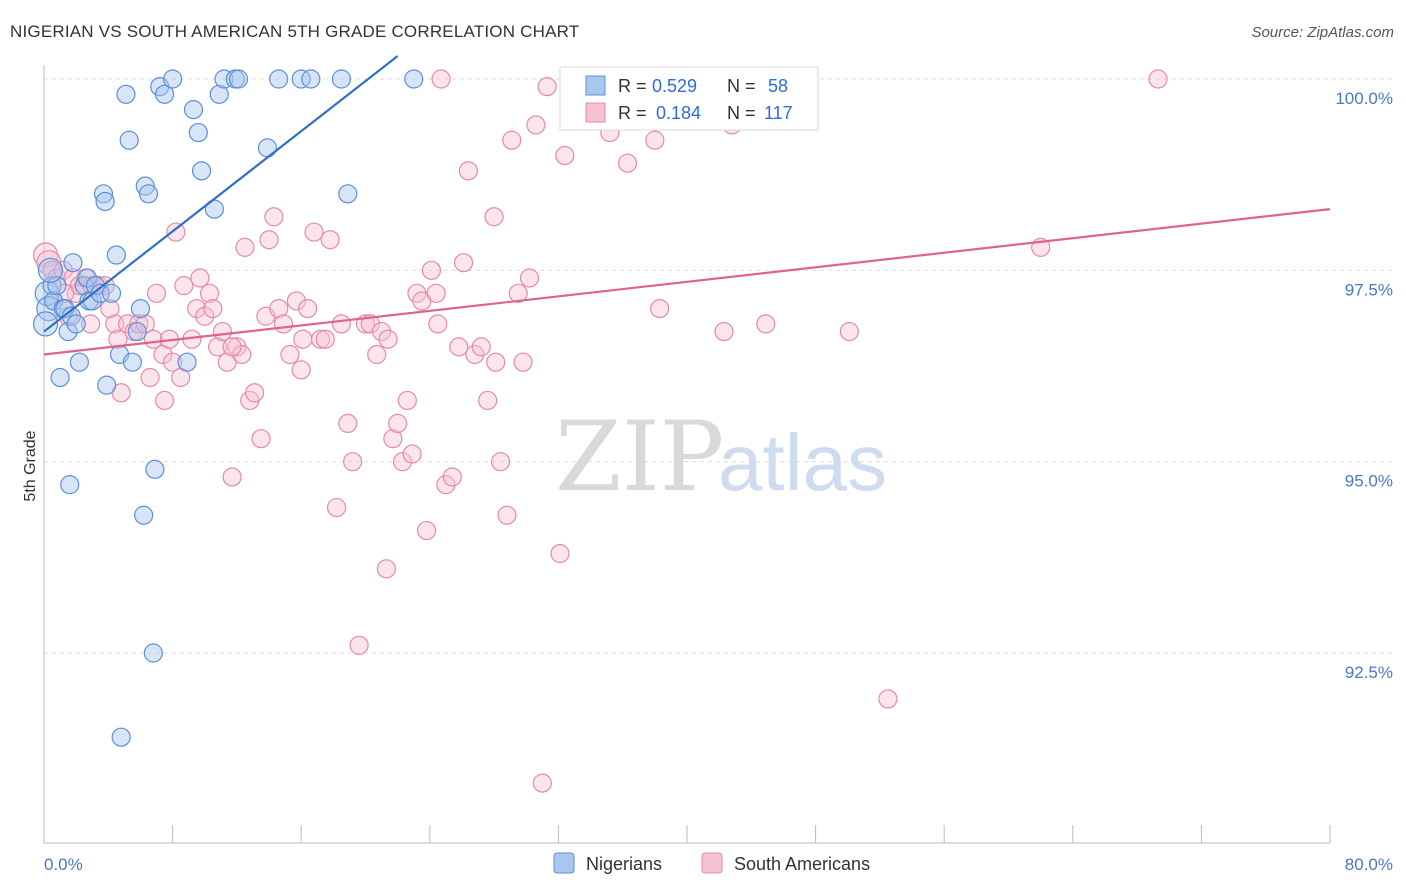 The height and width of the screenshot is (892, 1406). I want to click on series-legend: Nigerians South Americans, so click(711, 863).